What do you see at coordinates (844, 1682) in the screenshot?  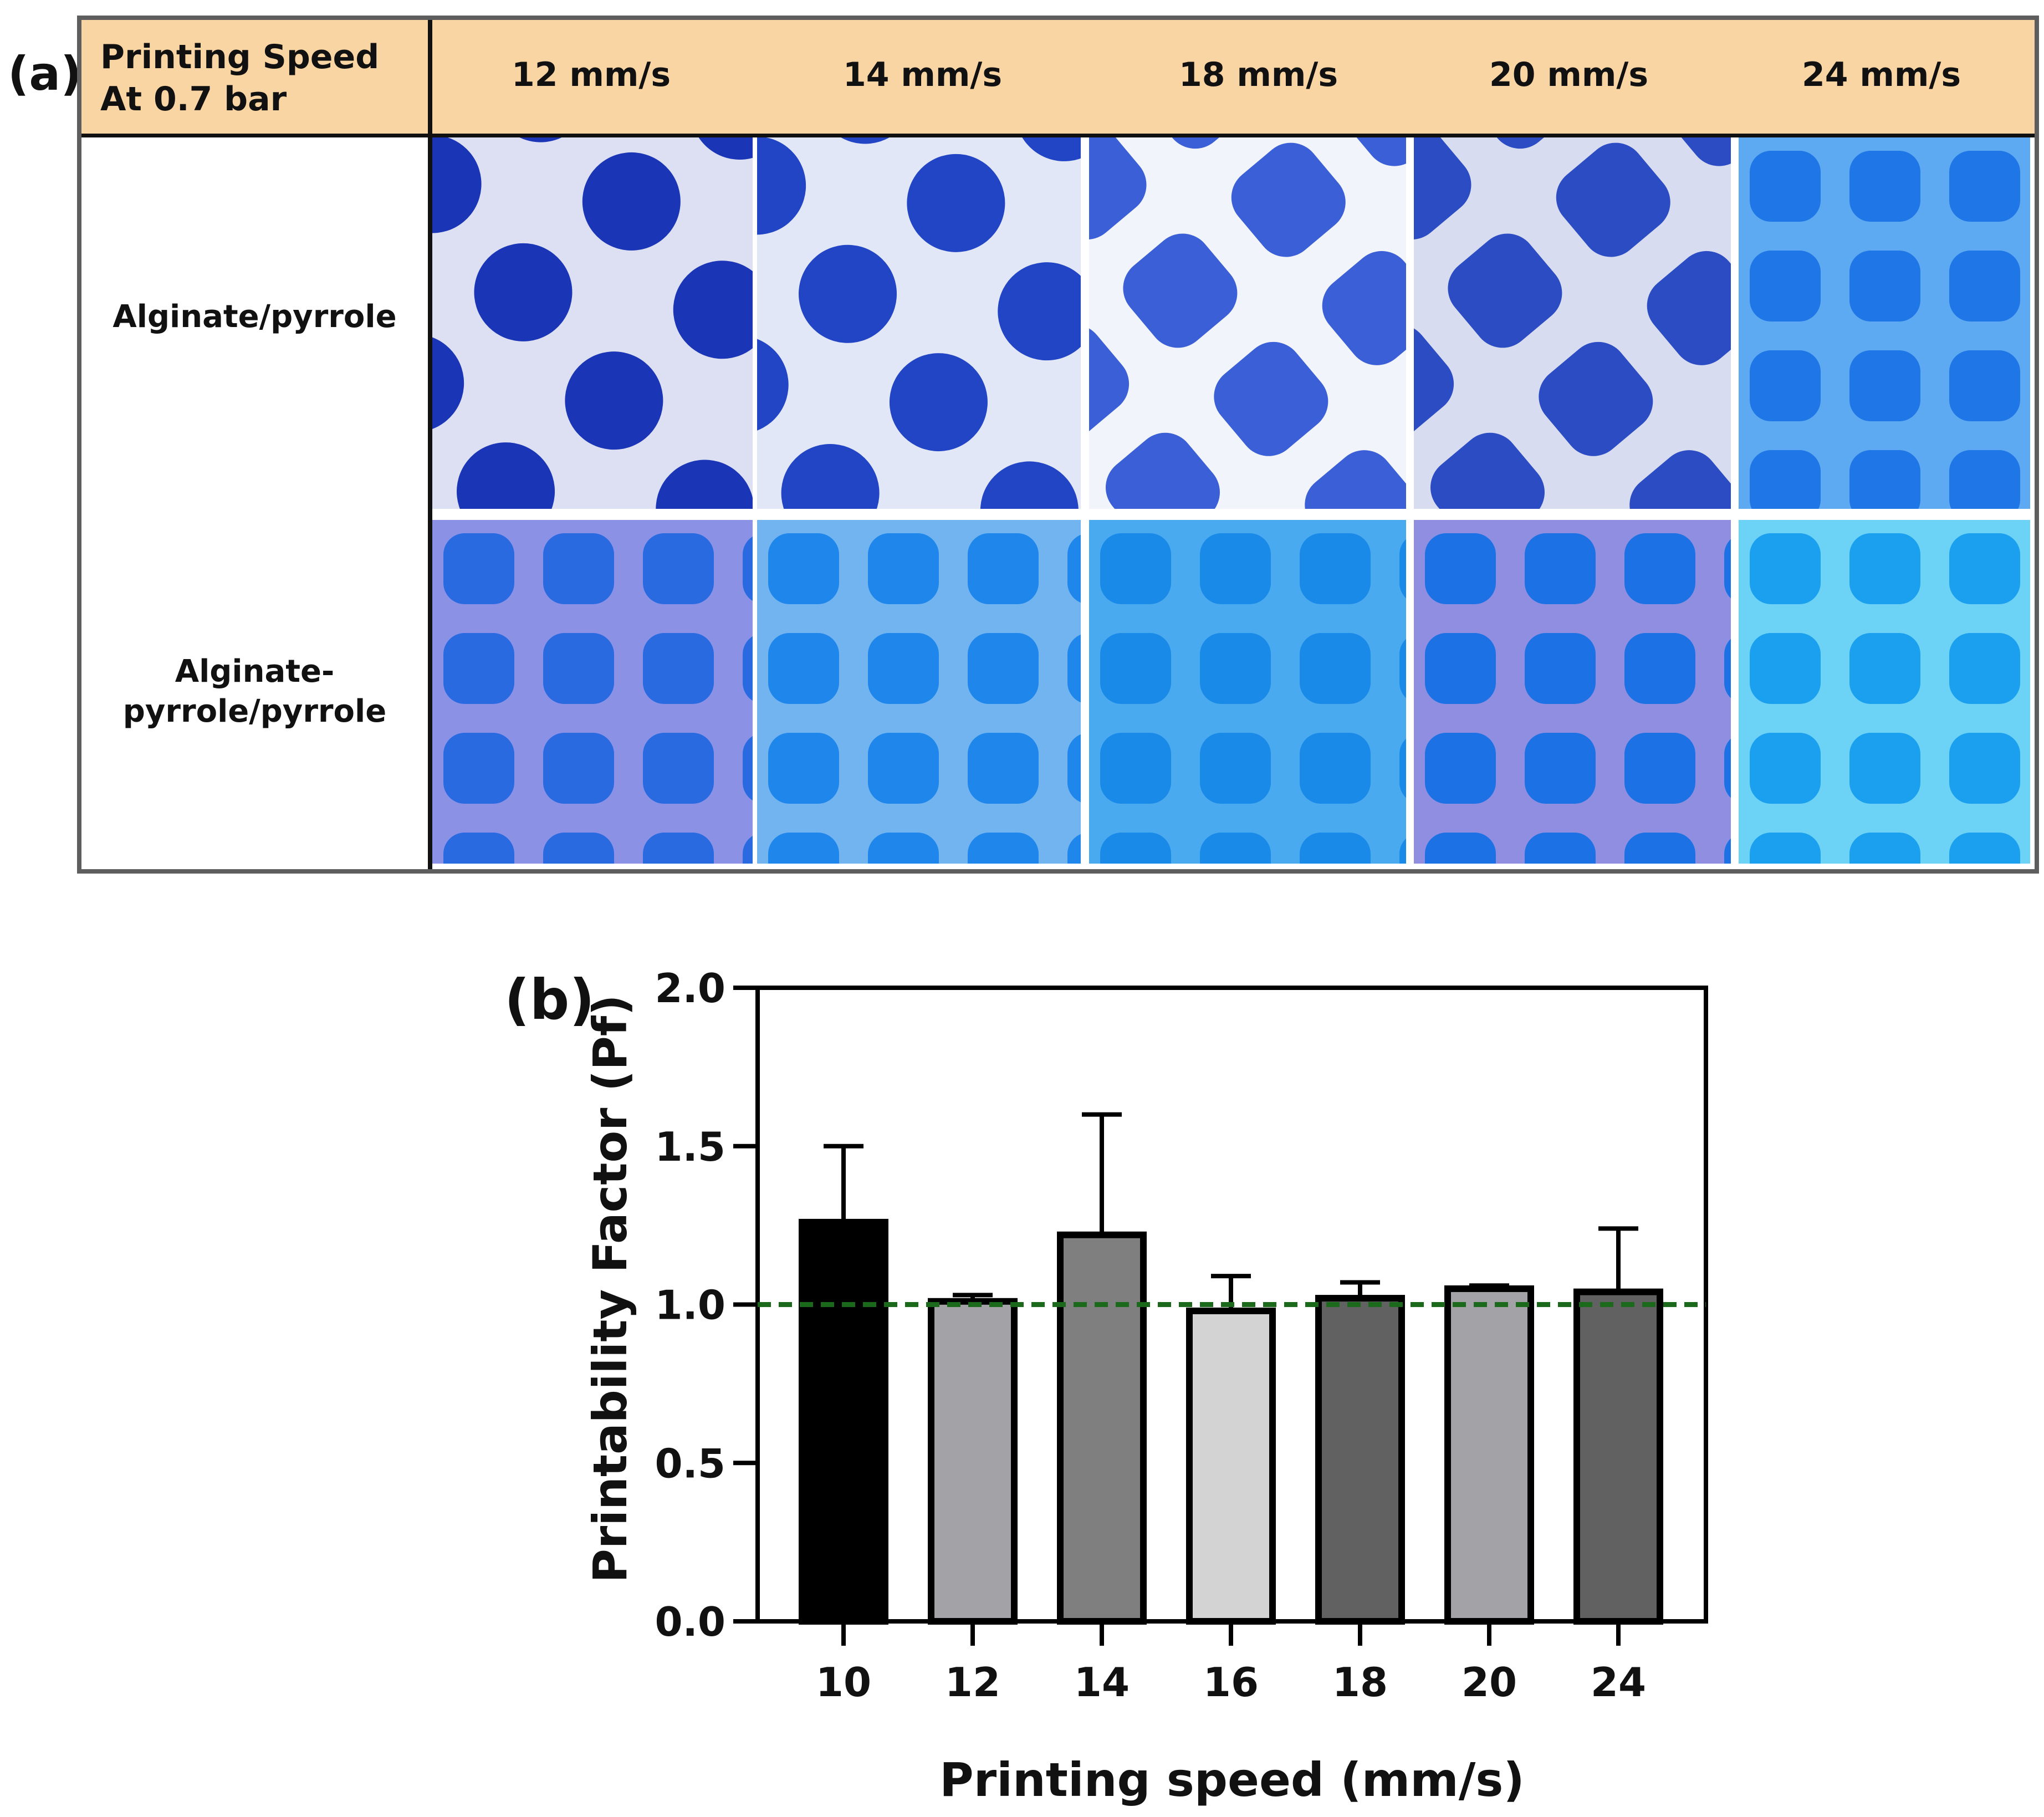 I see `x-tick-label: 10` at bounding box center [844, 1682].